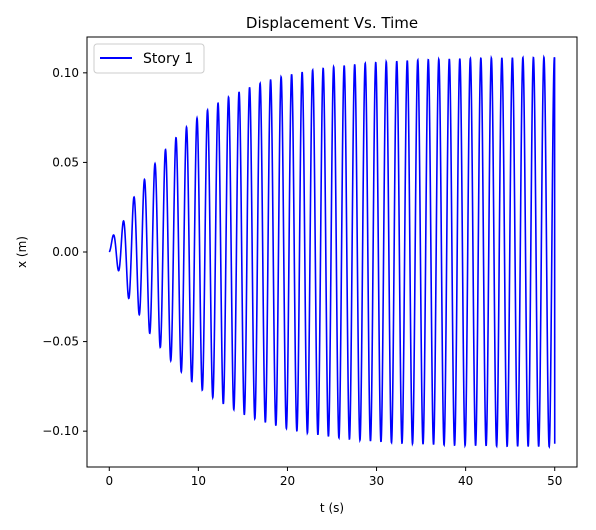 This screenshot has width=596, height=530. I want to click on y-tick-label: 0.10, so click(65, 73).